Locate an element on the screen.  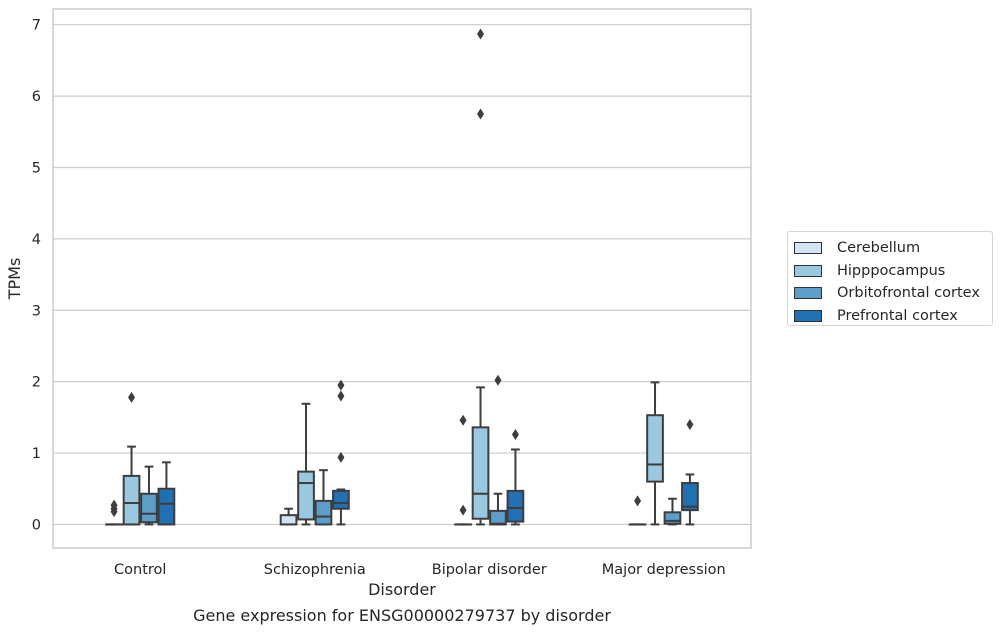
y-tick-label: 5 is located at coordinates (36, 168).